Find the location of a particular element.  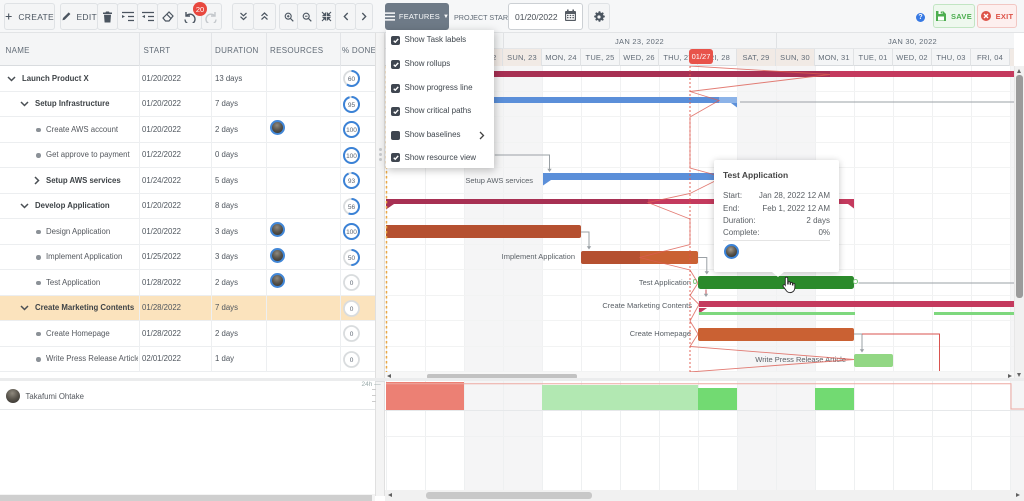

svg-text: 60 is located at coordinates (352, 79).